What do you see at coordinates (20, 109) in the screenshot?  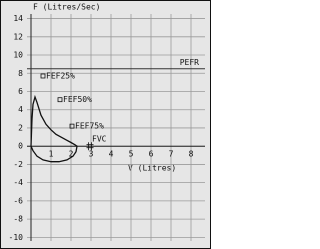 I see `y-tick-label: 4` at bounding box center [20, 109].